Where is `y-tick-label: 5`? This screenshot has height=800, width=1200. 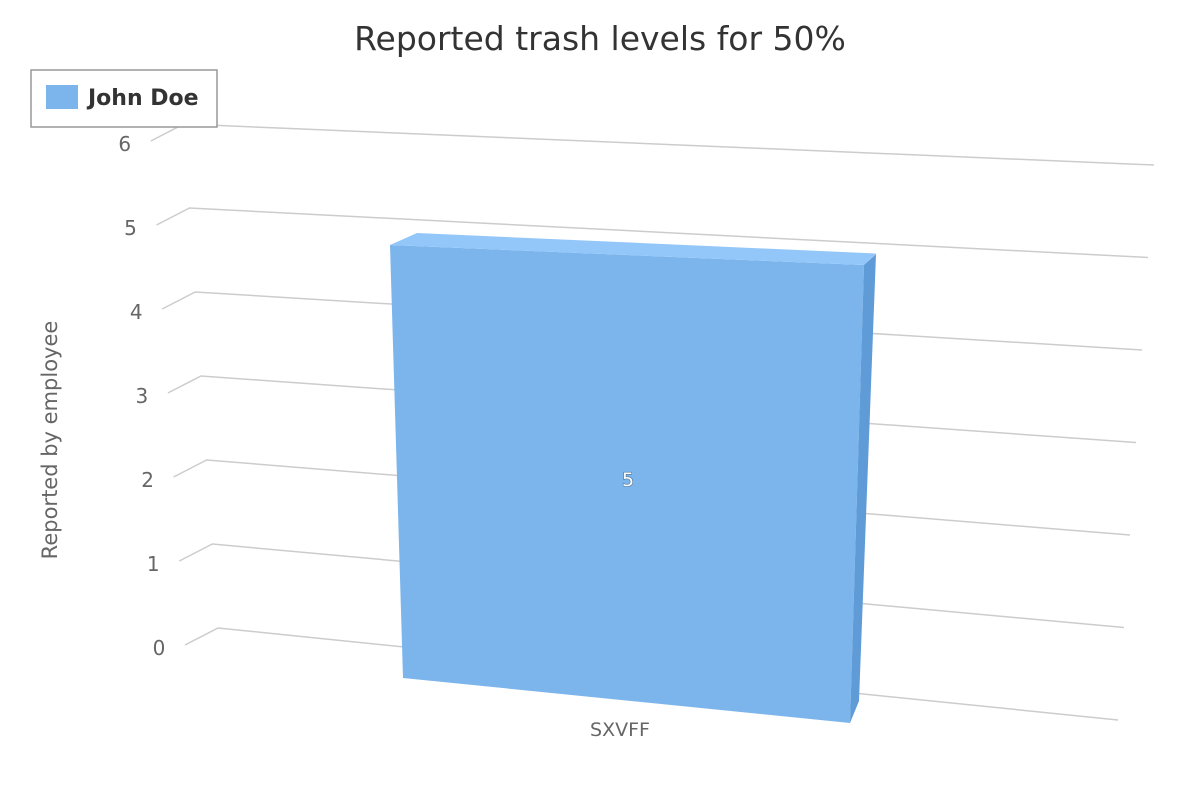
y-tick-label: 5 is located at coordinates (130, 228).